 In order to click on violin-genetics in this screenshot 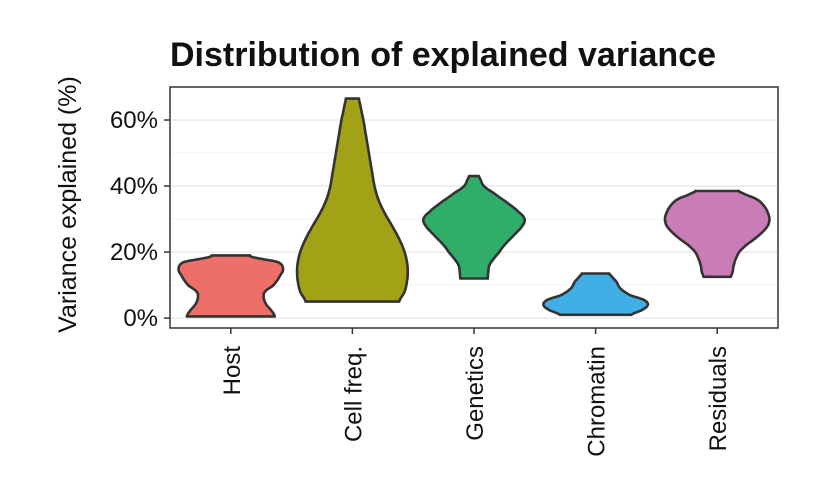, I will do `click(474, 227)`.